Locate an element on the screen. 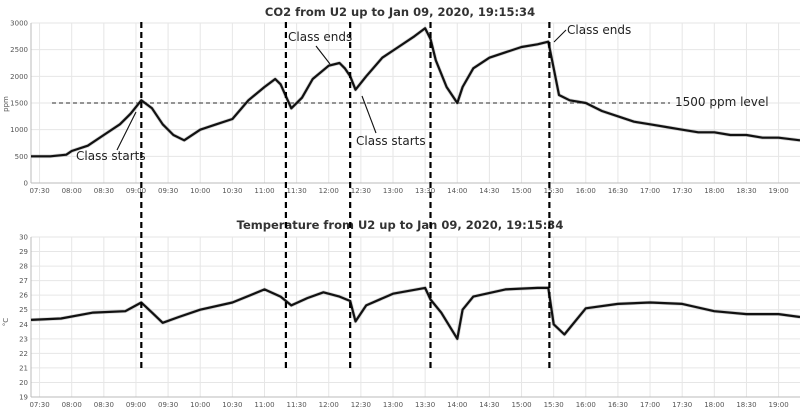 Image resolution: width=800 pixels, height=415 pixels. annotation-class-ends-2: Class ends is located at coordinates (599, 30).